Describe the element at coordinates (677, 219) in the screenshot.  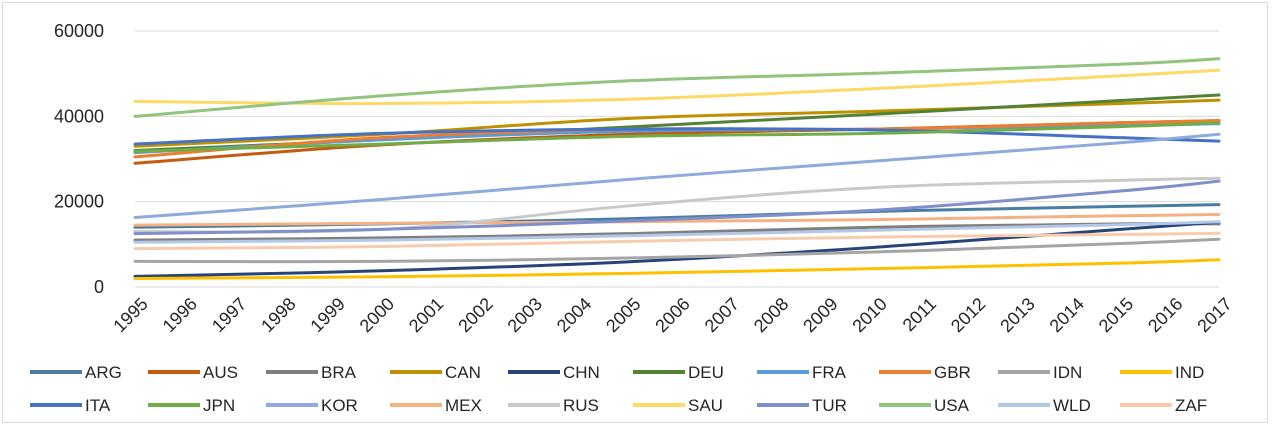
I see `series-line-mex` at that location.